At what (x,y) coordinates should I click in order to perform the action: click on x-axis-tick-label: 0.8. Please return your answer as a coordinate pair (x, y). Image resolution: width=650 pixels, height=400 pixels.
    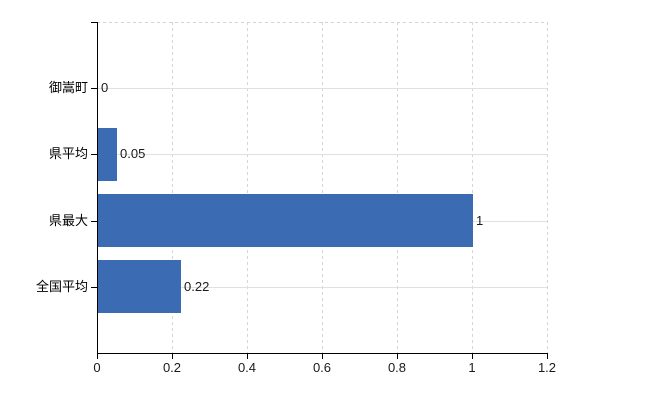
    Looking at the image, I should click on (397, 367).